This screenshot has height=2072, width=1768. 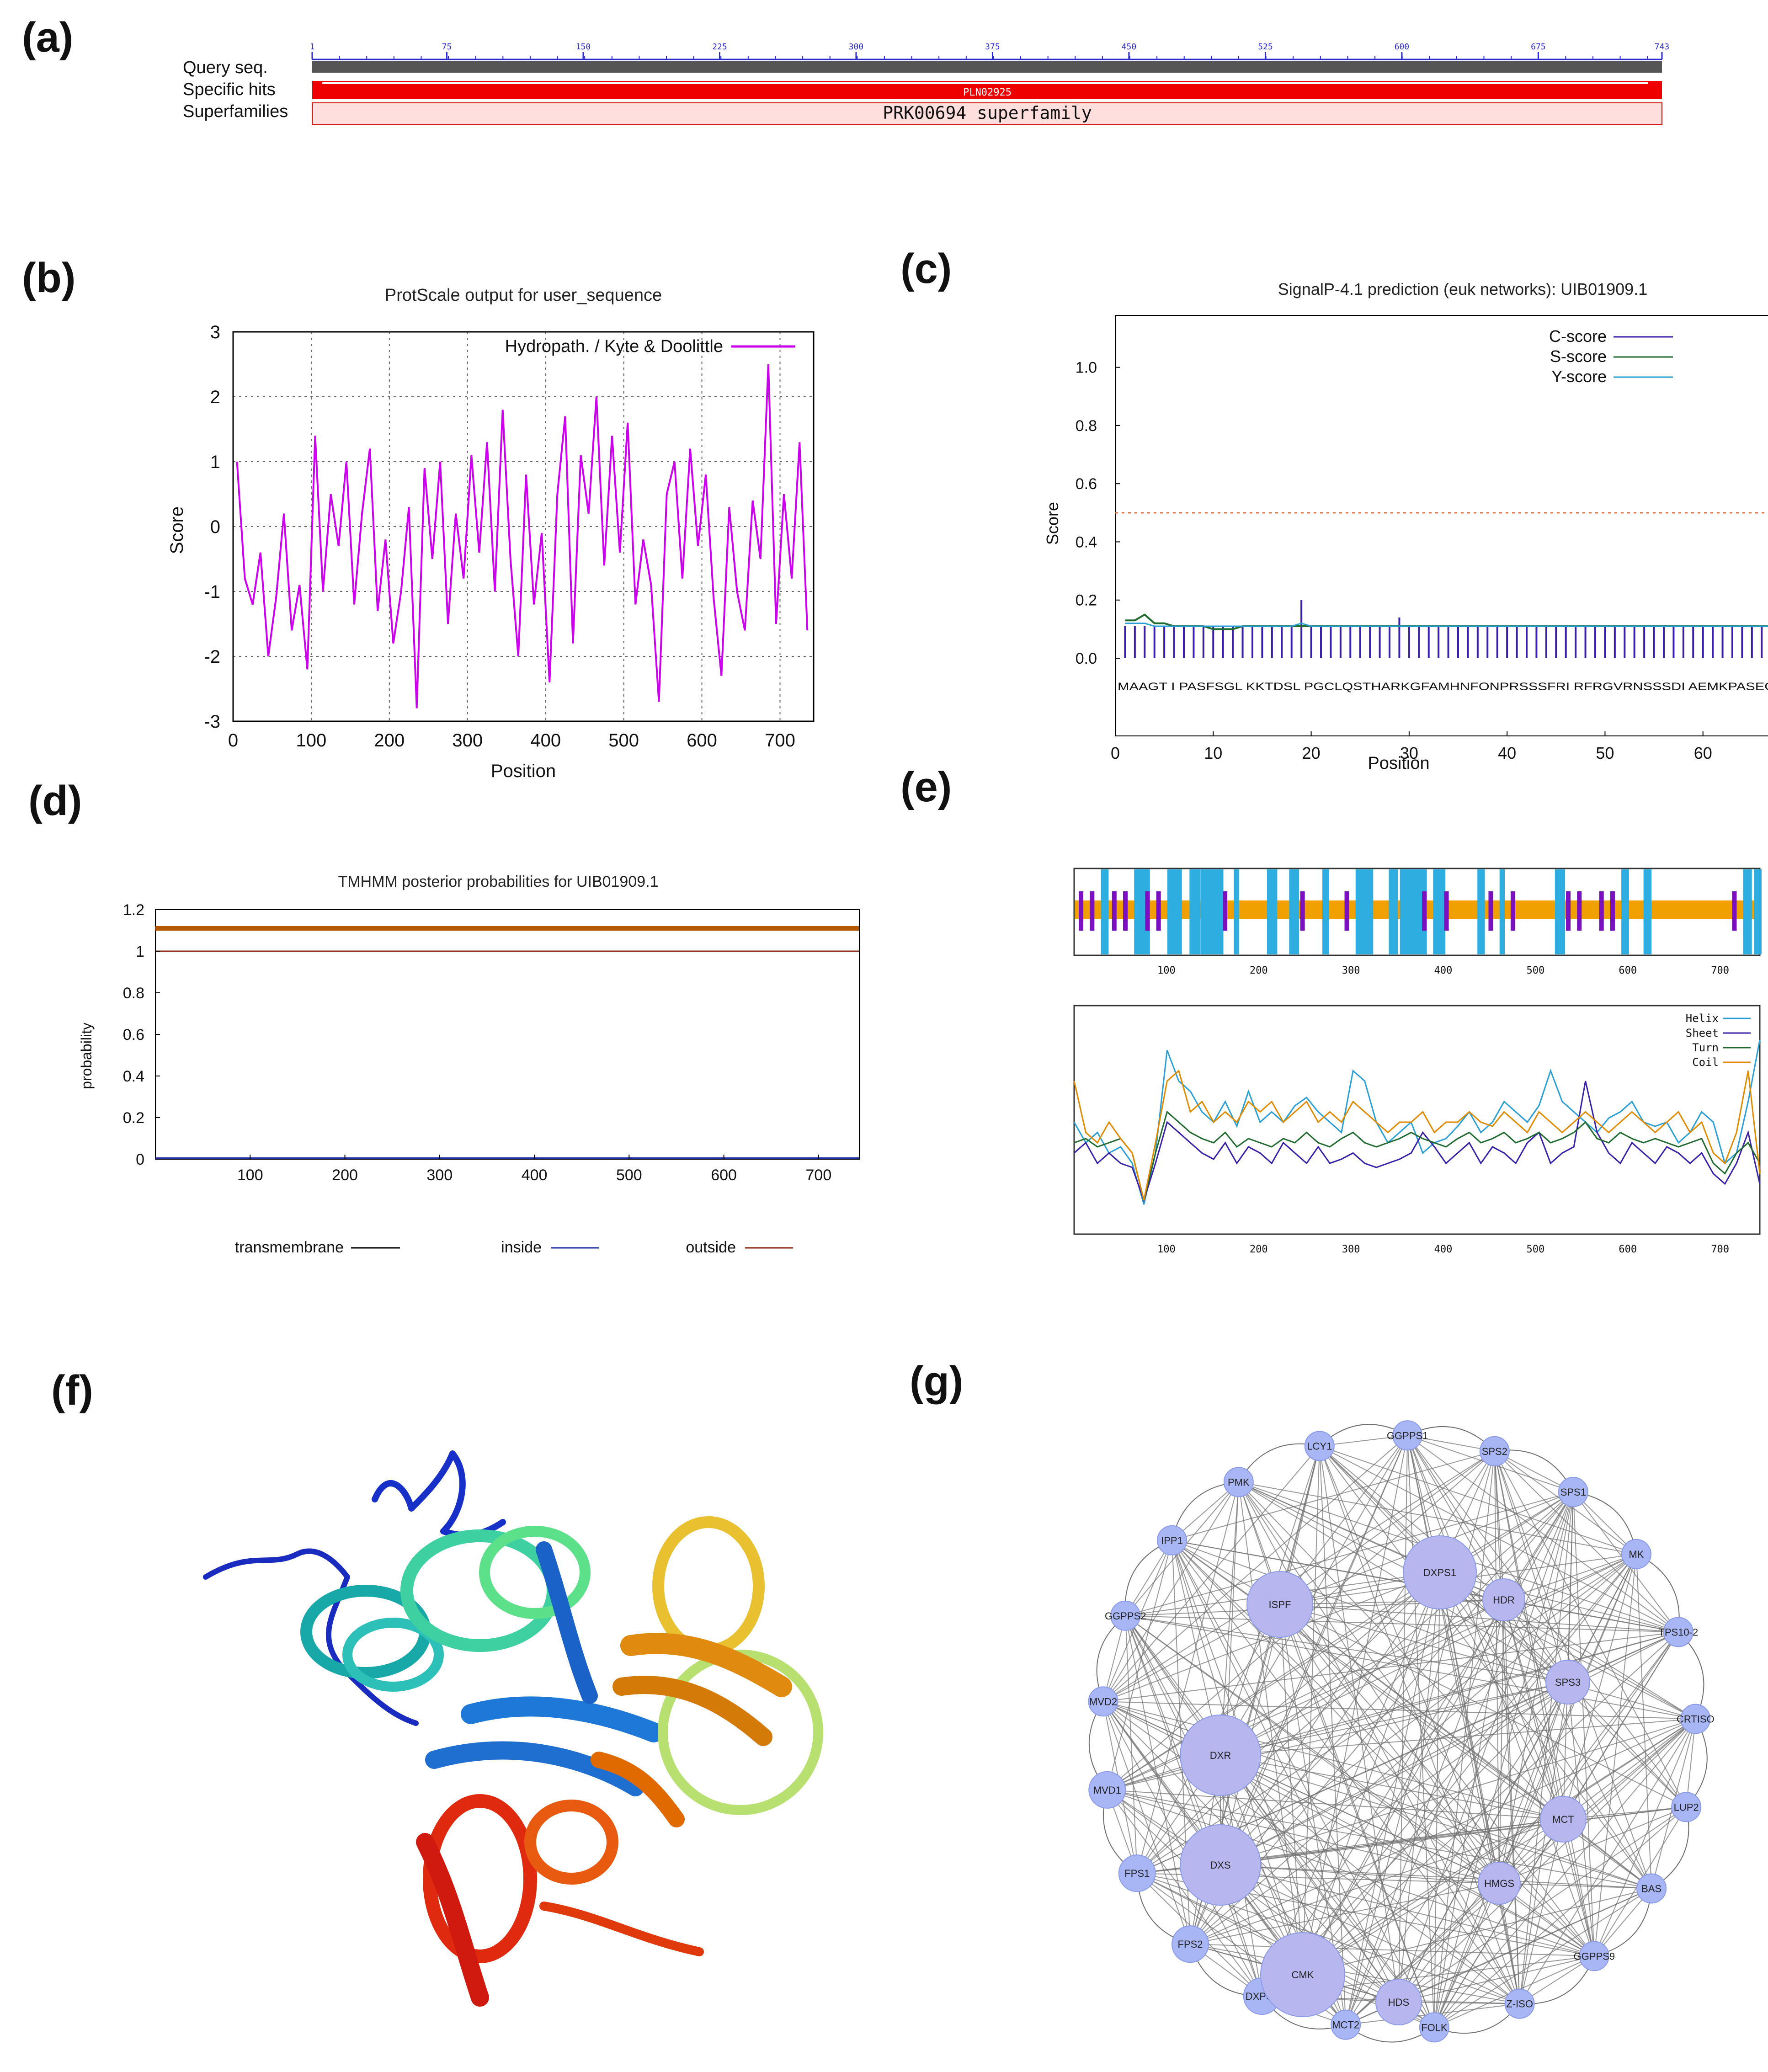 I want to click on network-node-dxr: DXR, so click(x=1221, y=1755).